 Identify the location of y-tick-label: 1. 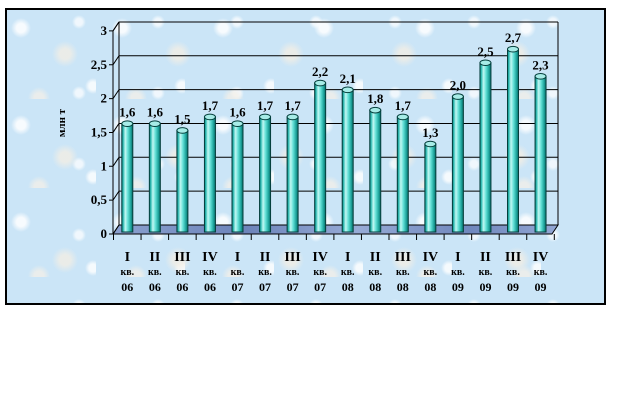
(104, 165).